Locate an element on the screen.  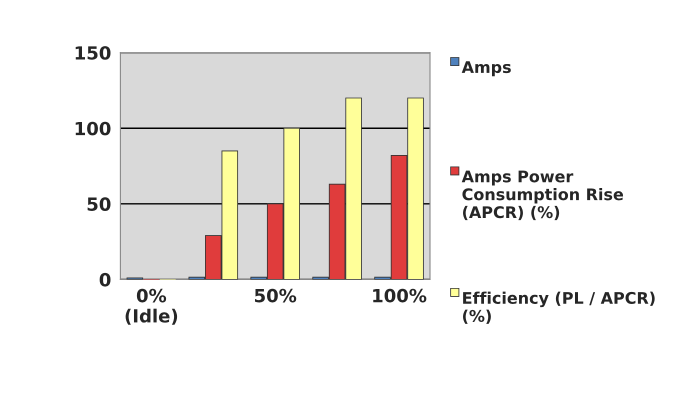
x-tick-label: 50% is located at coordinates (275, 295).